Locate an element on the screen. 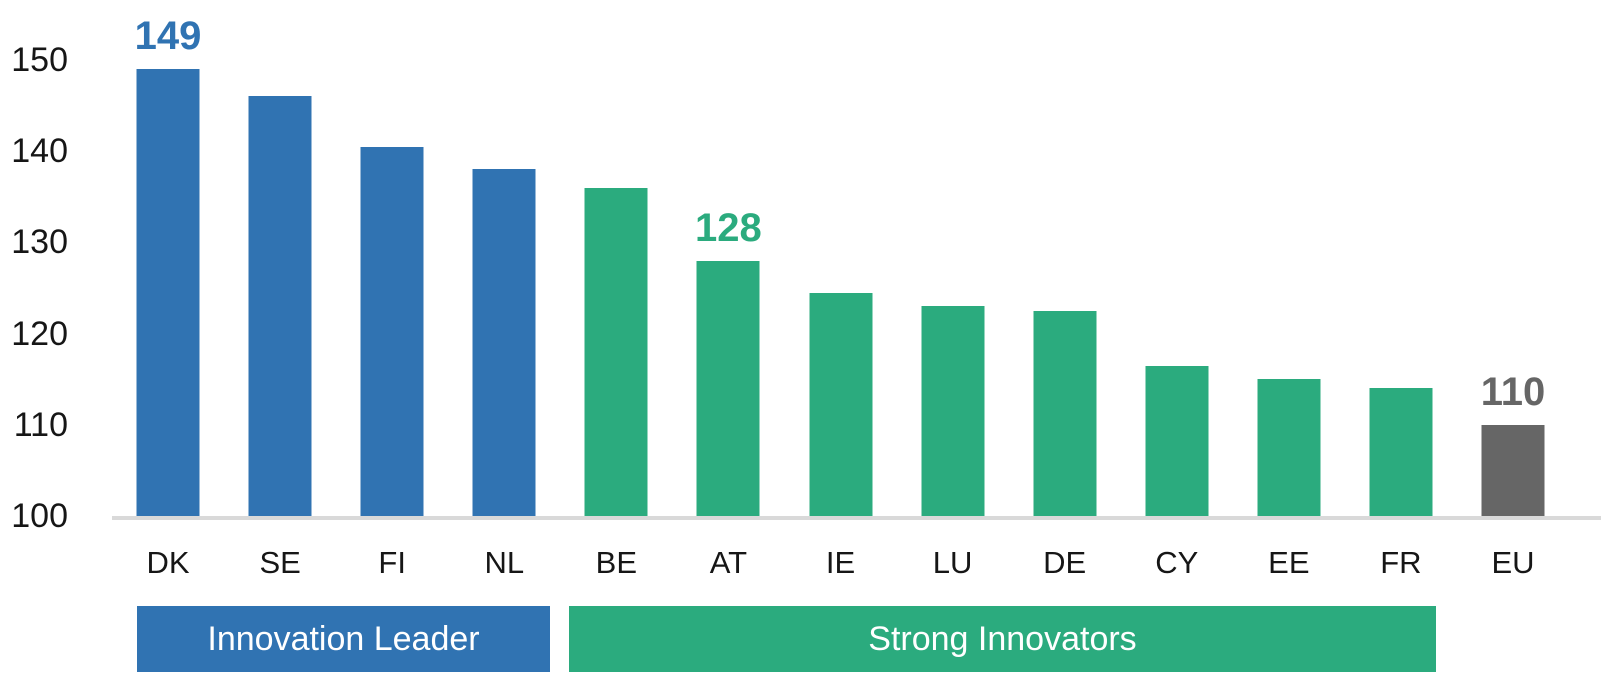  bar-cy is located at coordinates (1177, 440).